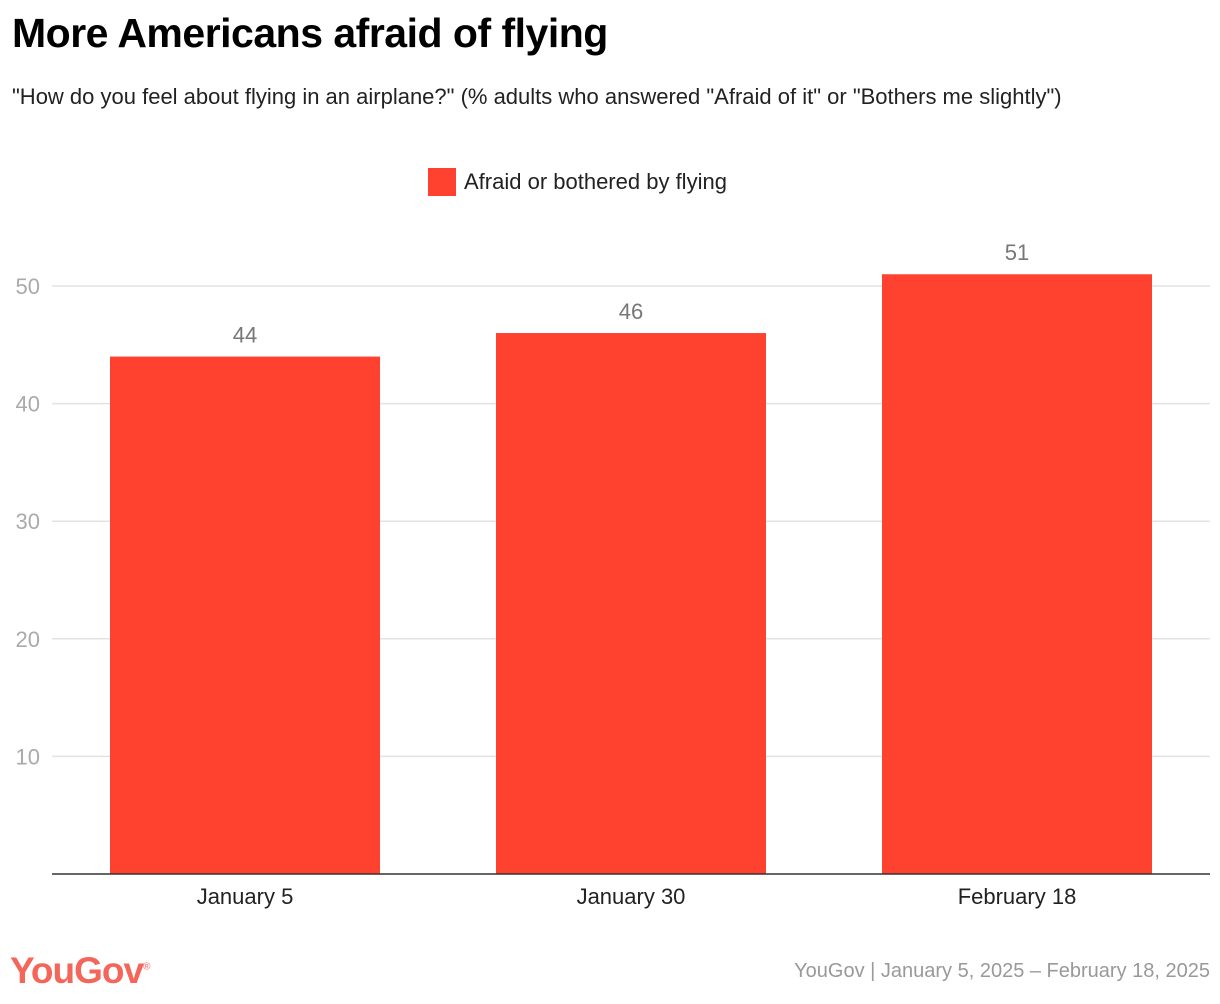 The image size is (1220, 1004). I want to click on yougov-logo: YouGov®, so click(80, 970).